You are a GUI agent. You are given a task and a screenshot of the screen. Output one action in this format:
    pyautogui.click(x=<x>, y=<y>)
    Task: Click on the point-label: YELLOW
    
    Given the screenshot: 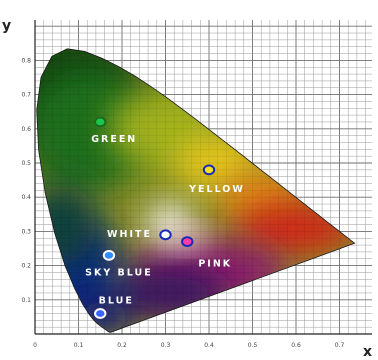 What is the action you would take?
    pyautogui.click(x=216, y=189)
    